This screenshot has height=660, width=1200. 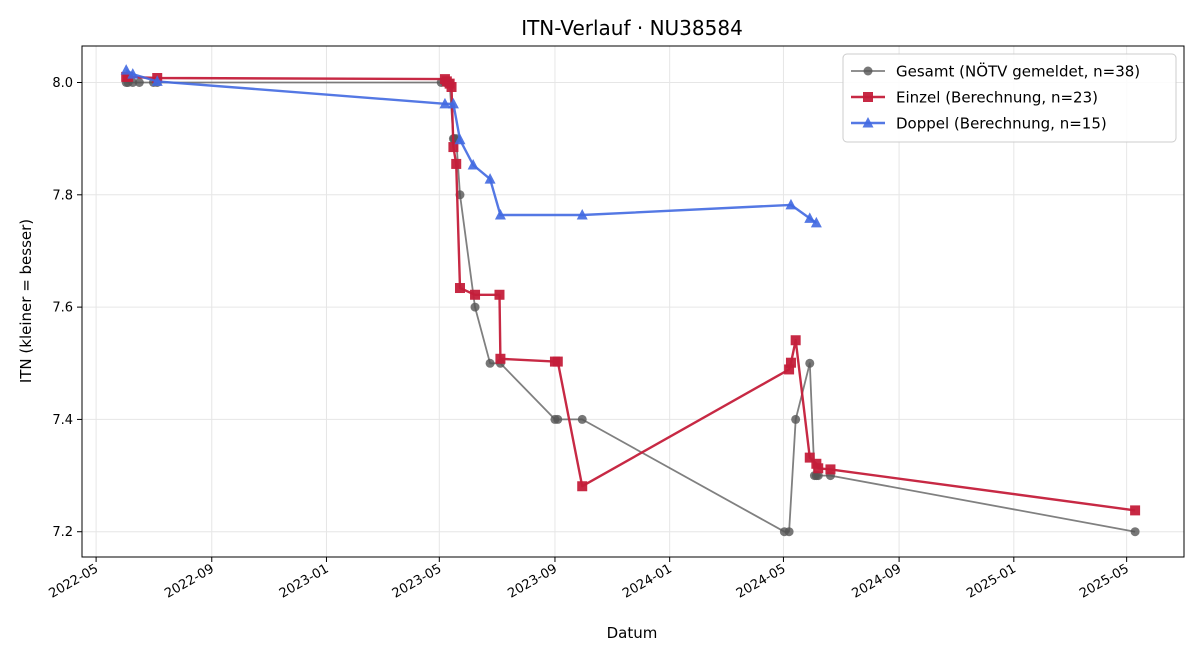 I want to click on legend-box, so click(x=1009, y=98).